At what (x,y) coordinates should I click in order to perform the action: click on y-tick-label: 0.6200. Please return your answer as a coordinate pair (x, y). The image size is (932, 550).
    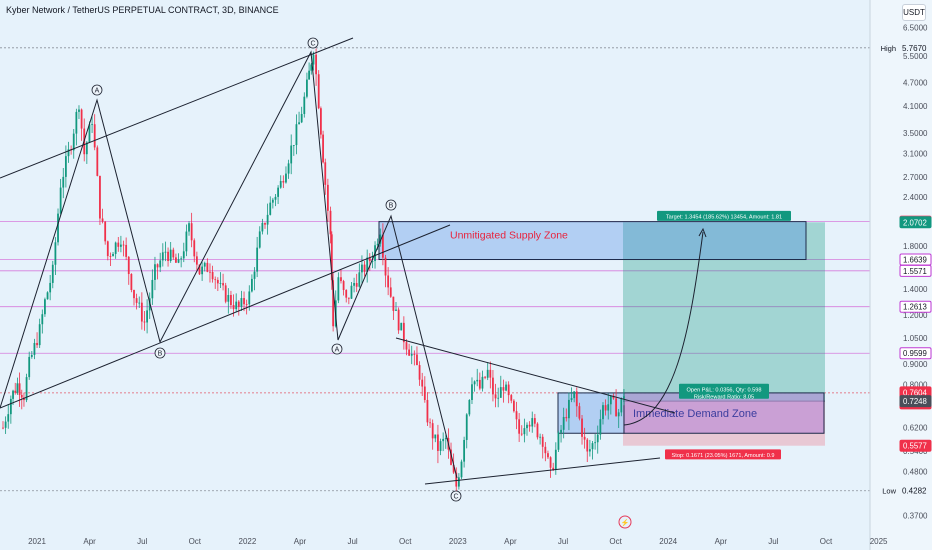
    Looking at the image, I should click on (915, 428).